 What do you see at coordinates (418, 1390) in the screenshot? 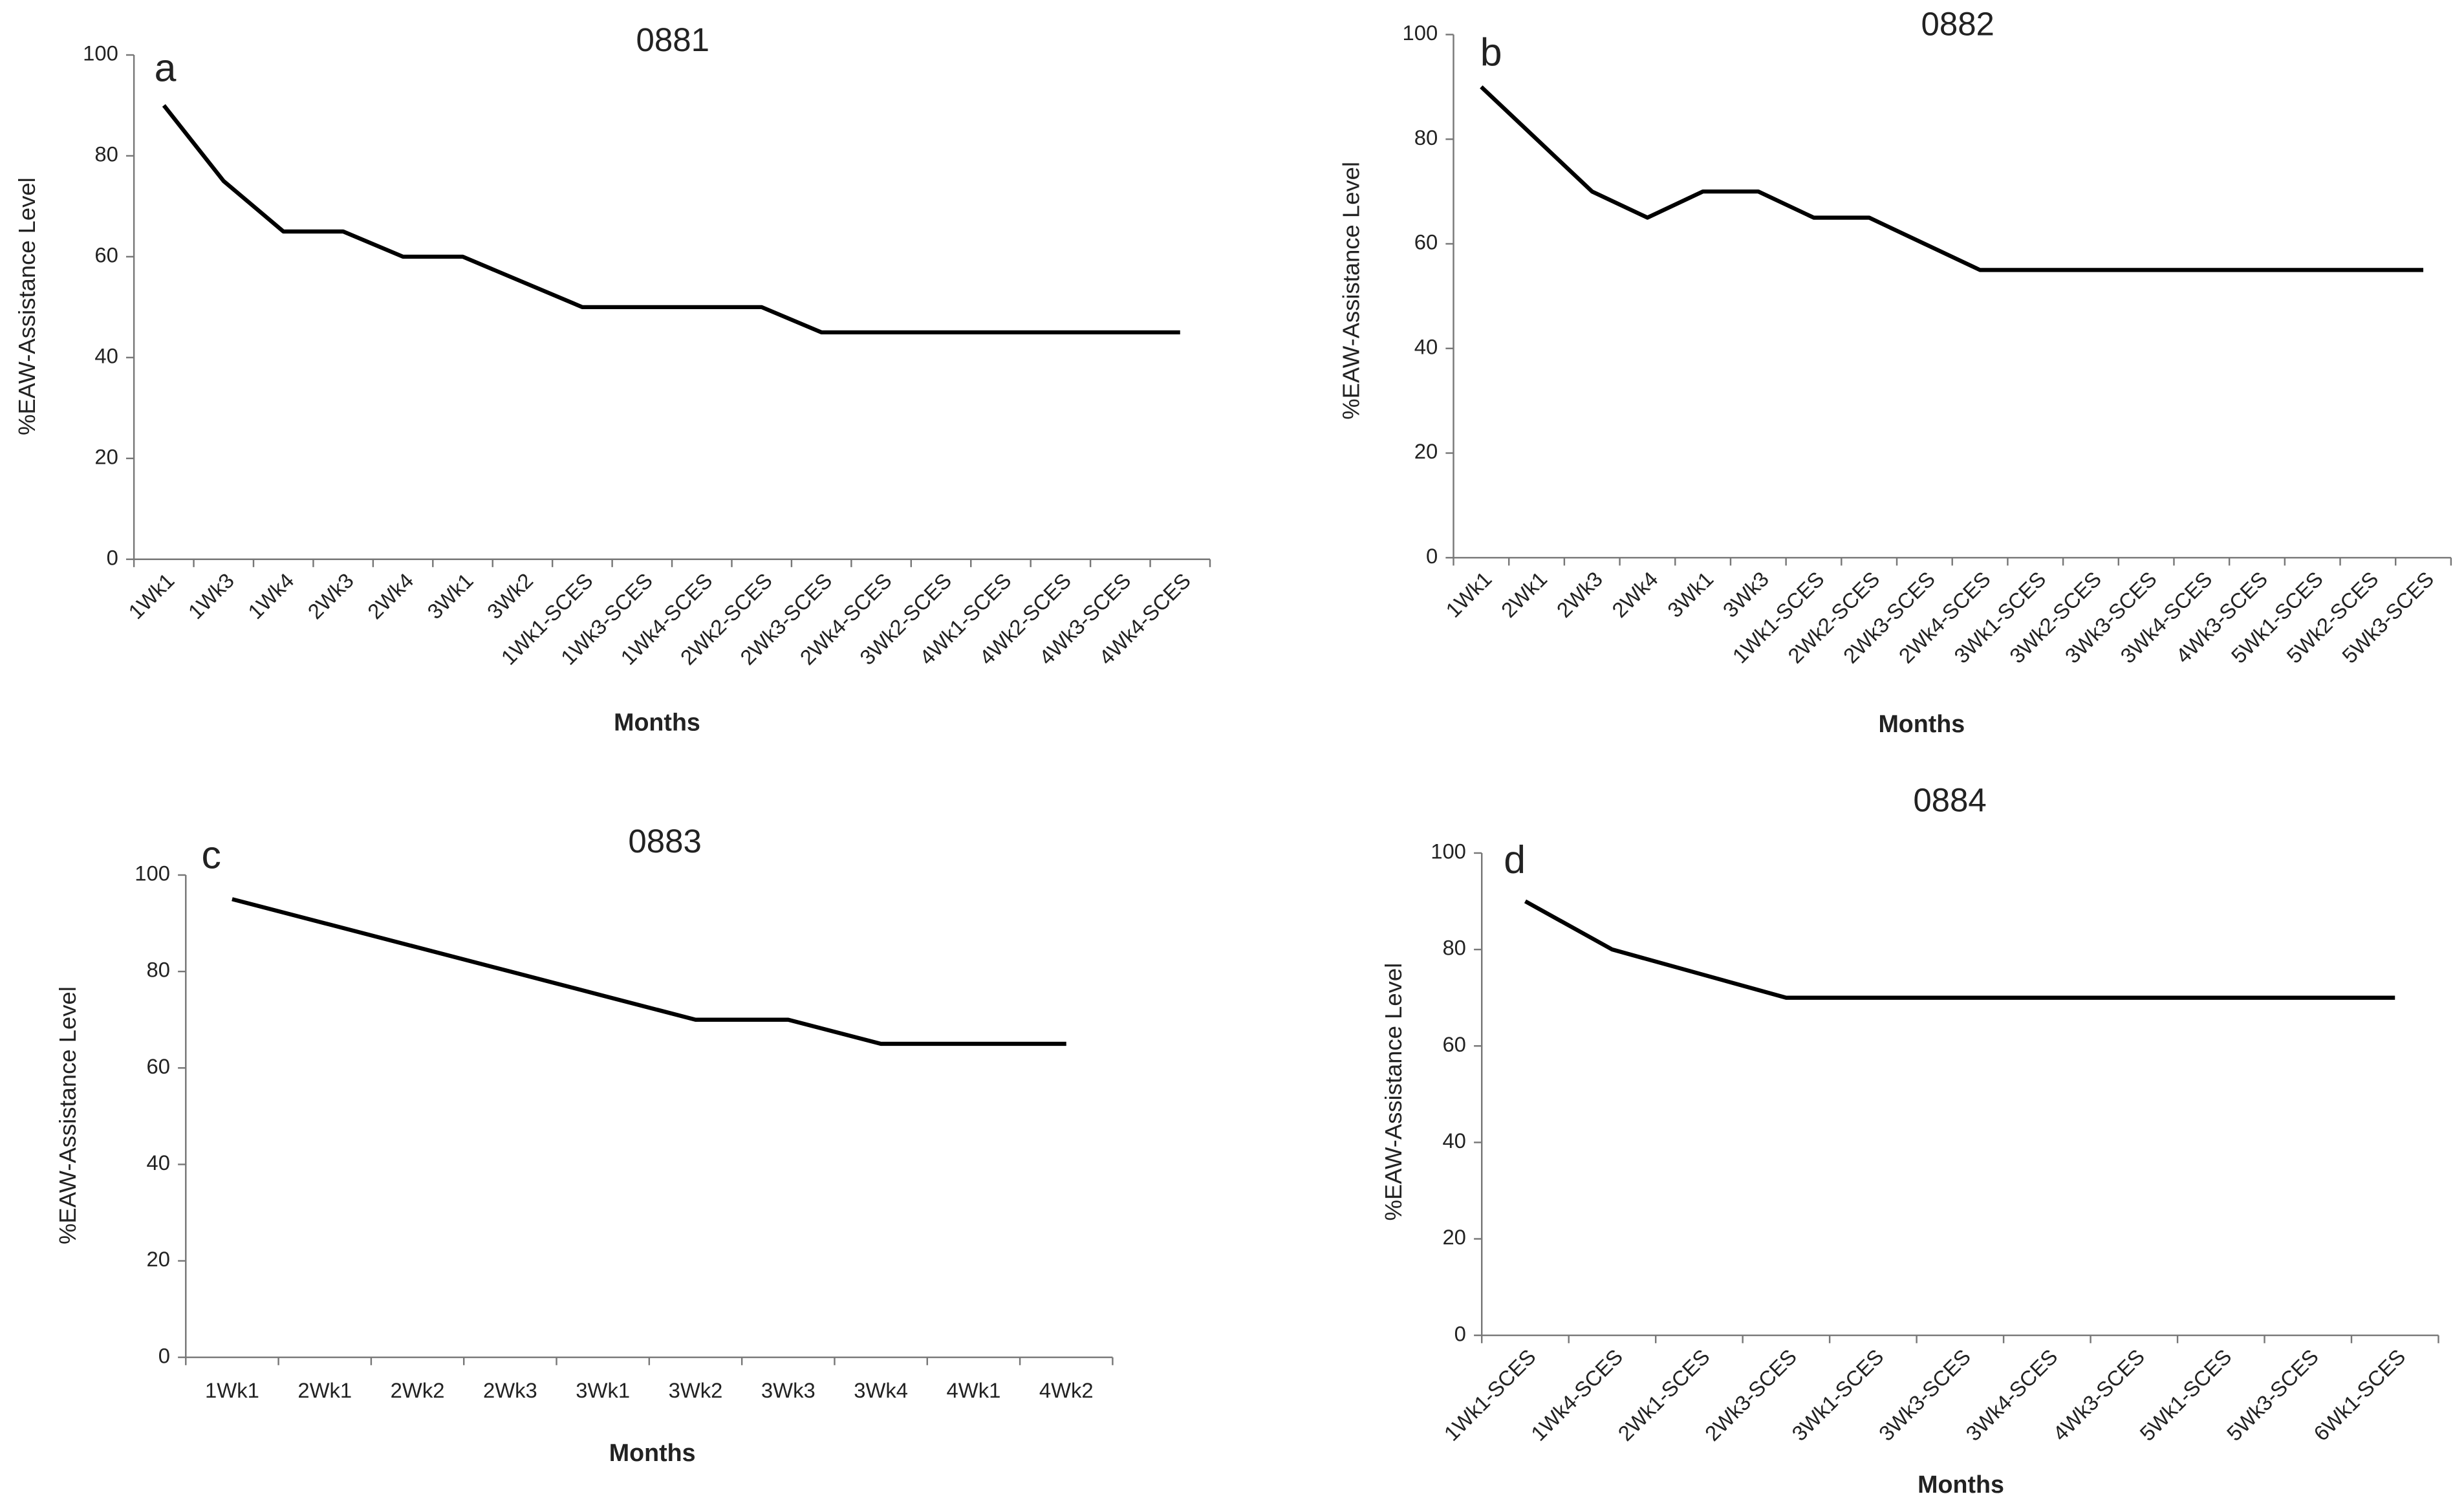
I see `x-tick-label: 2Wk2` at bounding box center [418, 1390].